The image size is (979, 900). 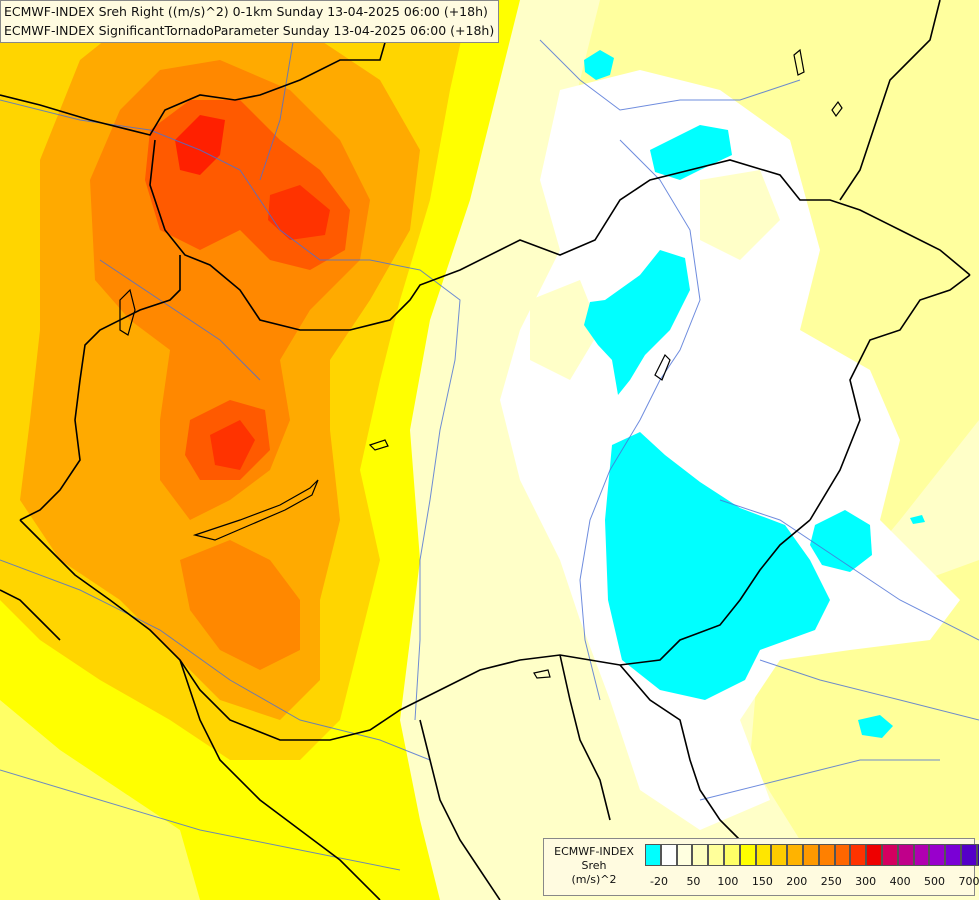 What do you see at coordinates (728, 881) in the screenshot?
I see `legend-tick-label: 100` at bounding box center [728, 881].